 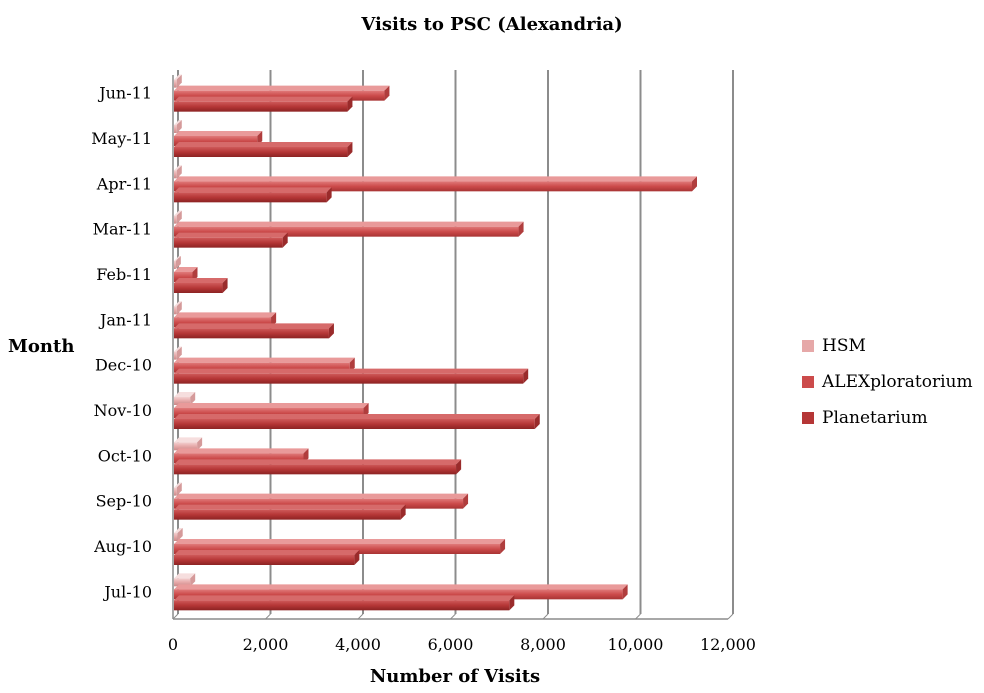 I want to click on bar-hsm-feb-11-top, so click(x=177, y=258).